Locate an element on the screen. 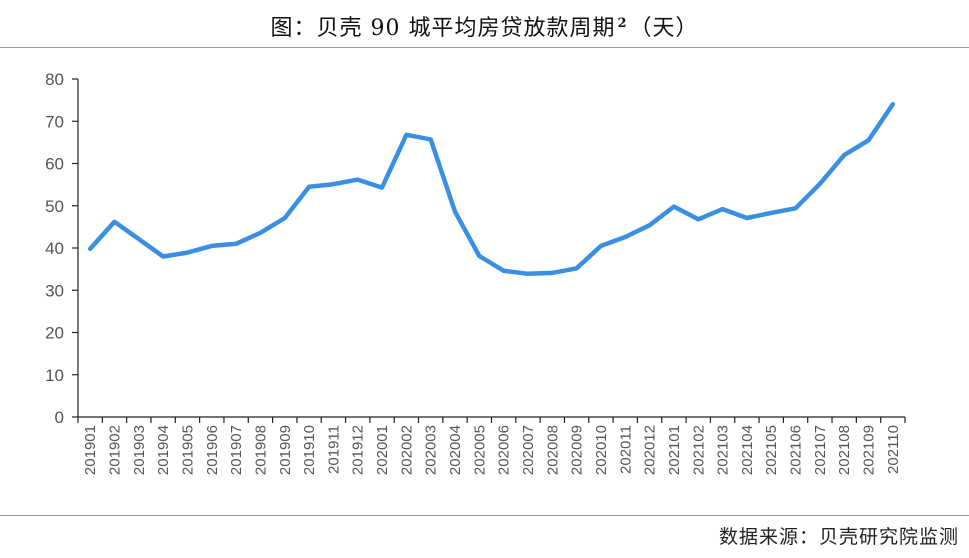  x-tick-label: 201904 is located at coordinates (163, 450).